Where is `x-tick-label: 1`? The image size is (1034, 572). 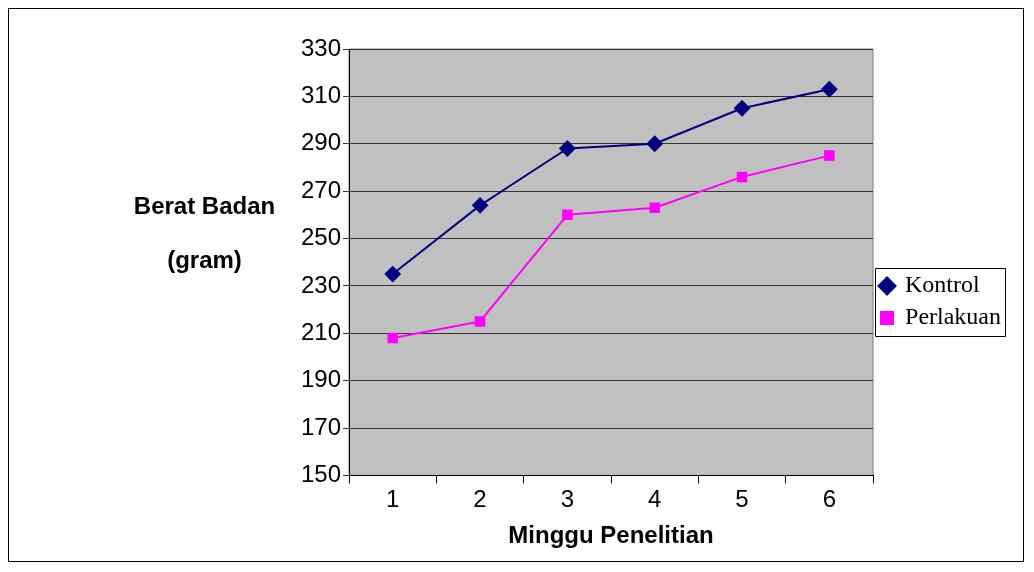
x-tick-label: 1 is located at coordinates (393, 499).